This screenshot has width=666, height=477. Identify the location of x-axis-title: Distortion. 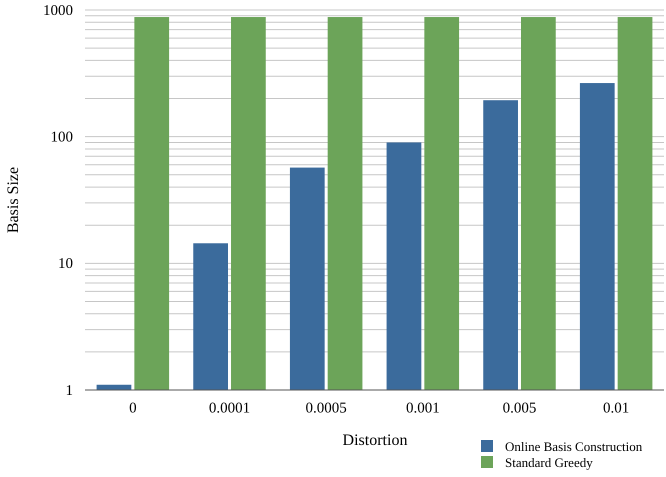
(375, 440).